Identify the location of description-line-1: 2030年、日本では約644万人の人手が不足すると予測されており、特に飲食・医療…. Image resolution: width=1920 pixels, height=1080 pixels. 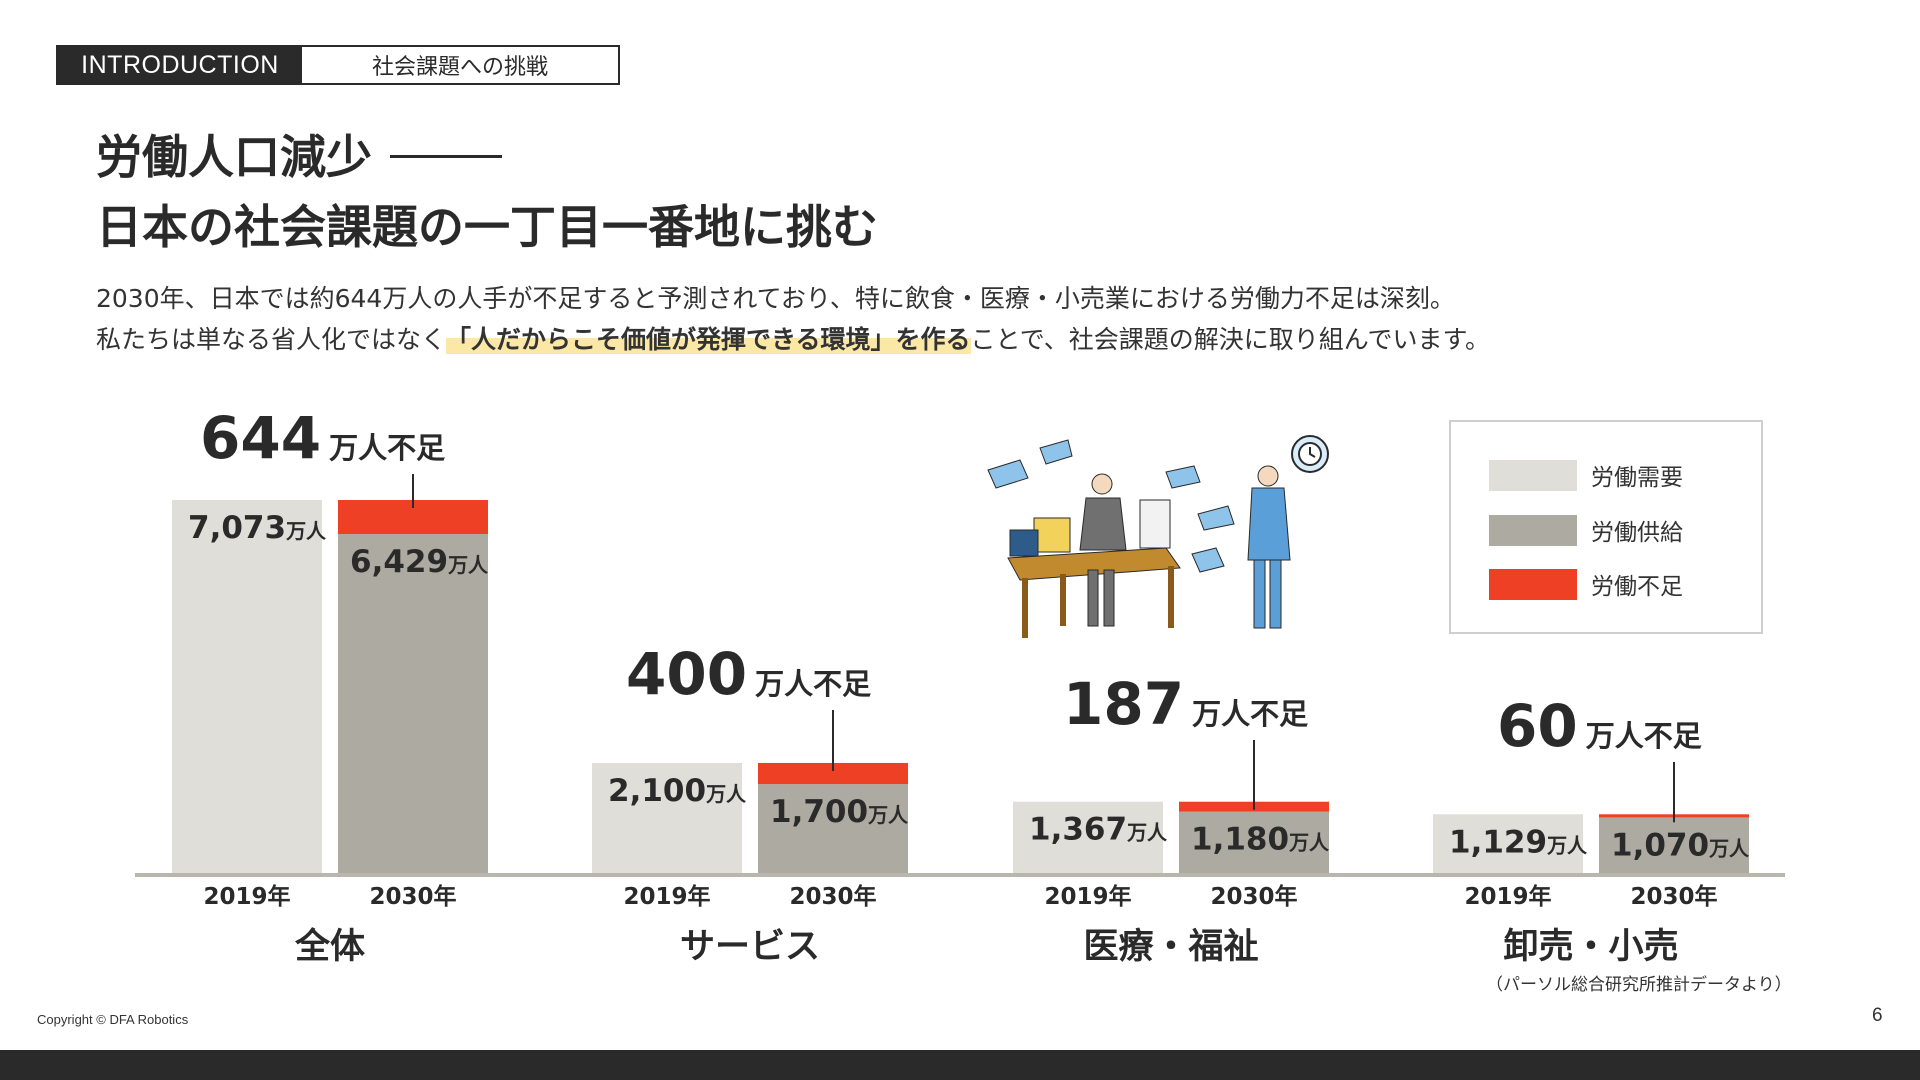
(775, 298).